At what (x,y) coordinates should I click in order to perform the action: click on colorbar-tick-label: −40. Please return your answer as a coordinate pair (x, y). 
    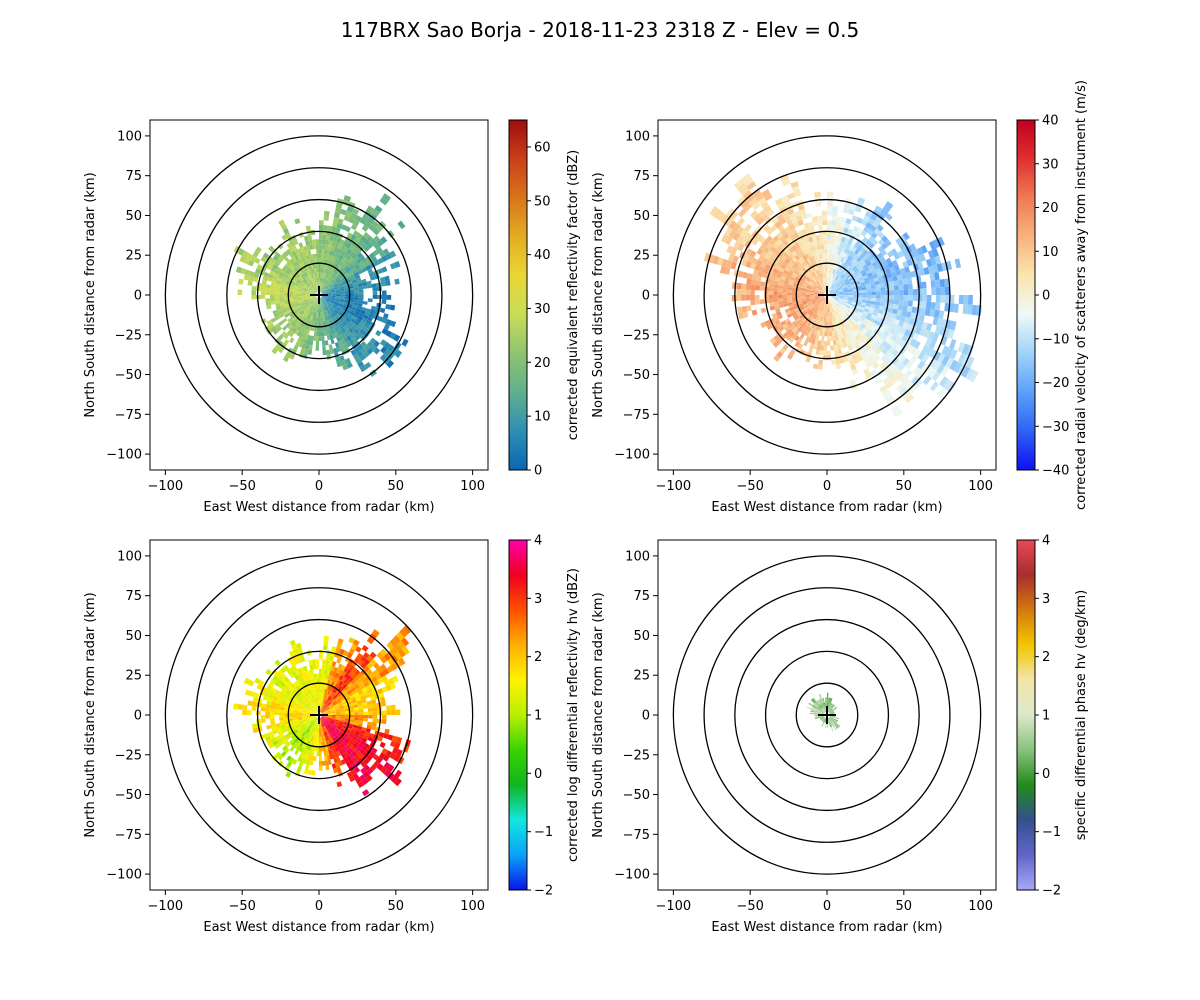
    Looking at the image, I should click on (1055, 471).